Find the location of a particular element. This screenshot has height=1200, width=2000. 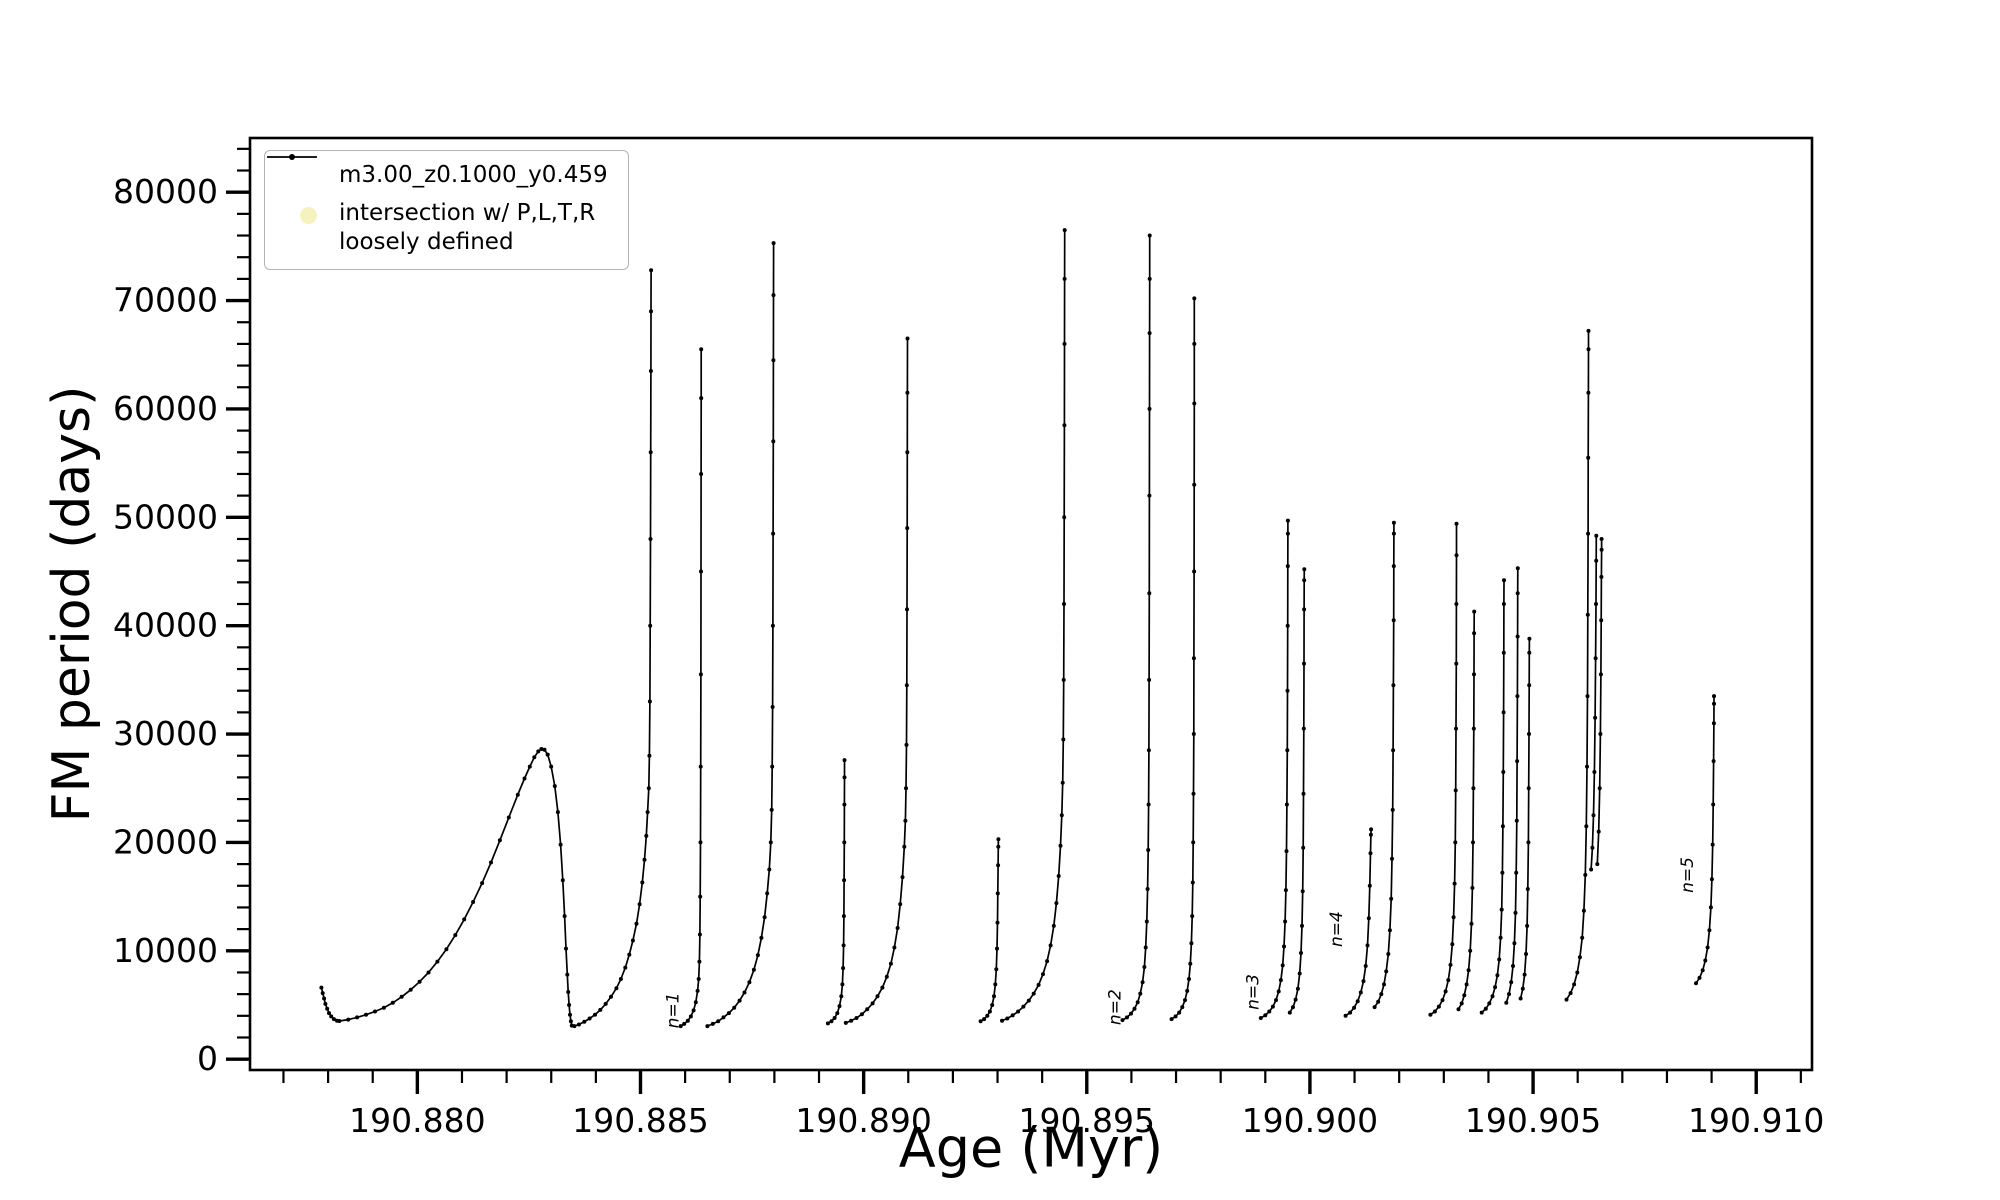

legend-series-label: m3.00_z0.1000_y0.459 is located at coordinates (473, 175).